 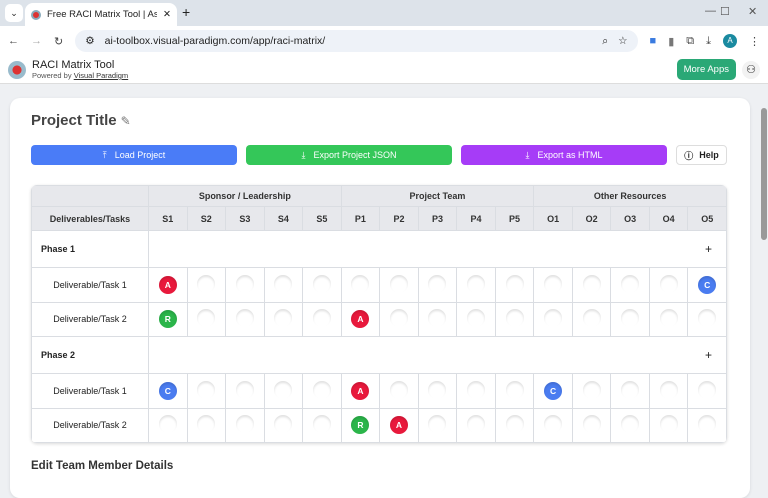 I want to click on member-header-O3: O3, so click(x=630, y=218).